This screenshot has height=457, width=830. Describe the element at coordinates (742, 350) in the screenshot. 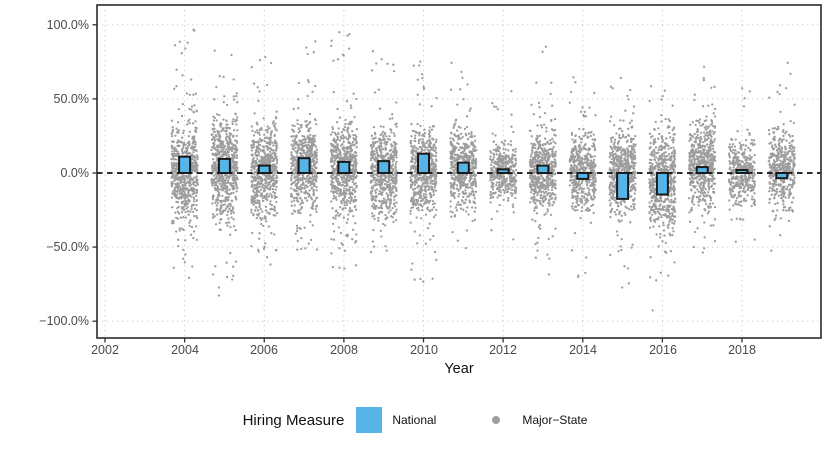

I see `x-axis-tick-label: 2018` at that location.